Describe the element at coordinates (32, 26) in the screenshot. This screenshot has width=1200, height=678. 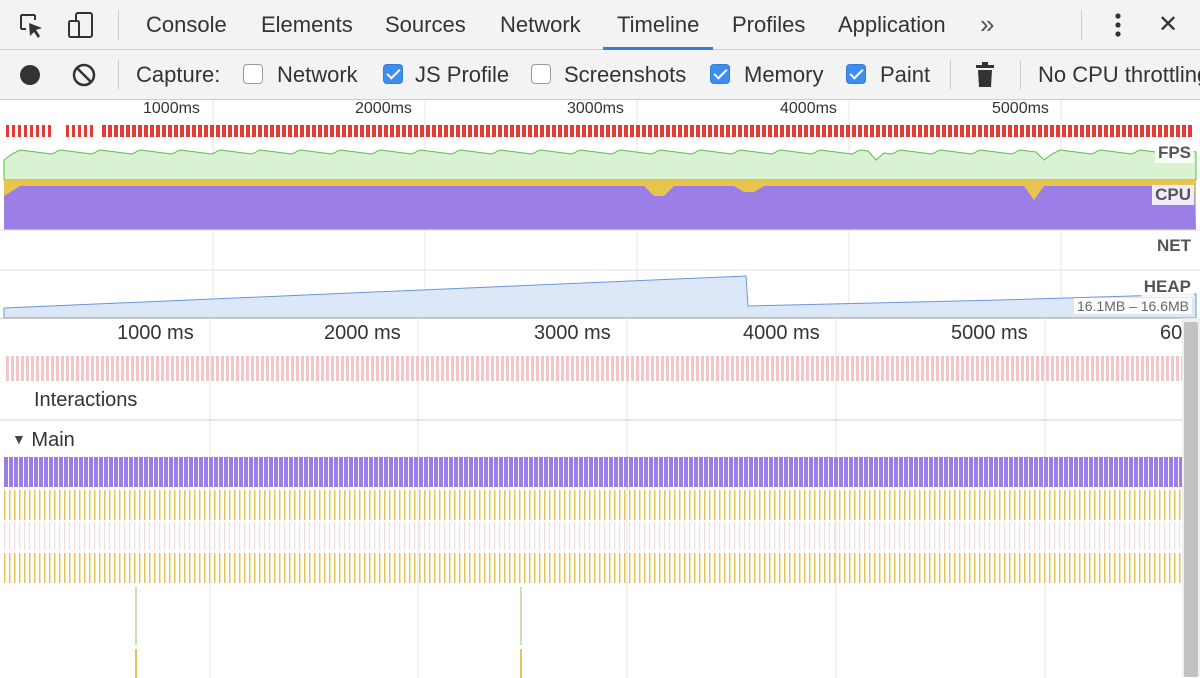
I see `inspect-element-icon` at that location.